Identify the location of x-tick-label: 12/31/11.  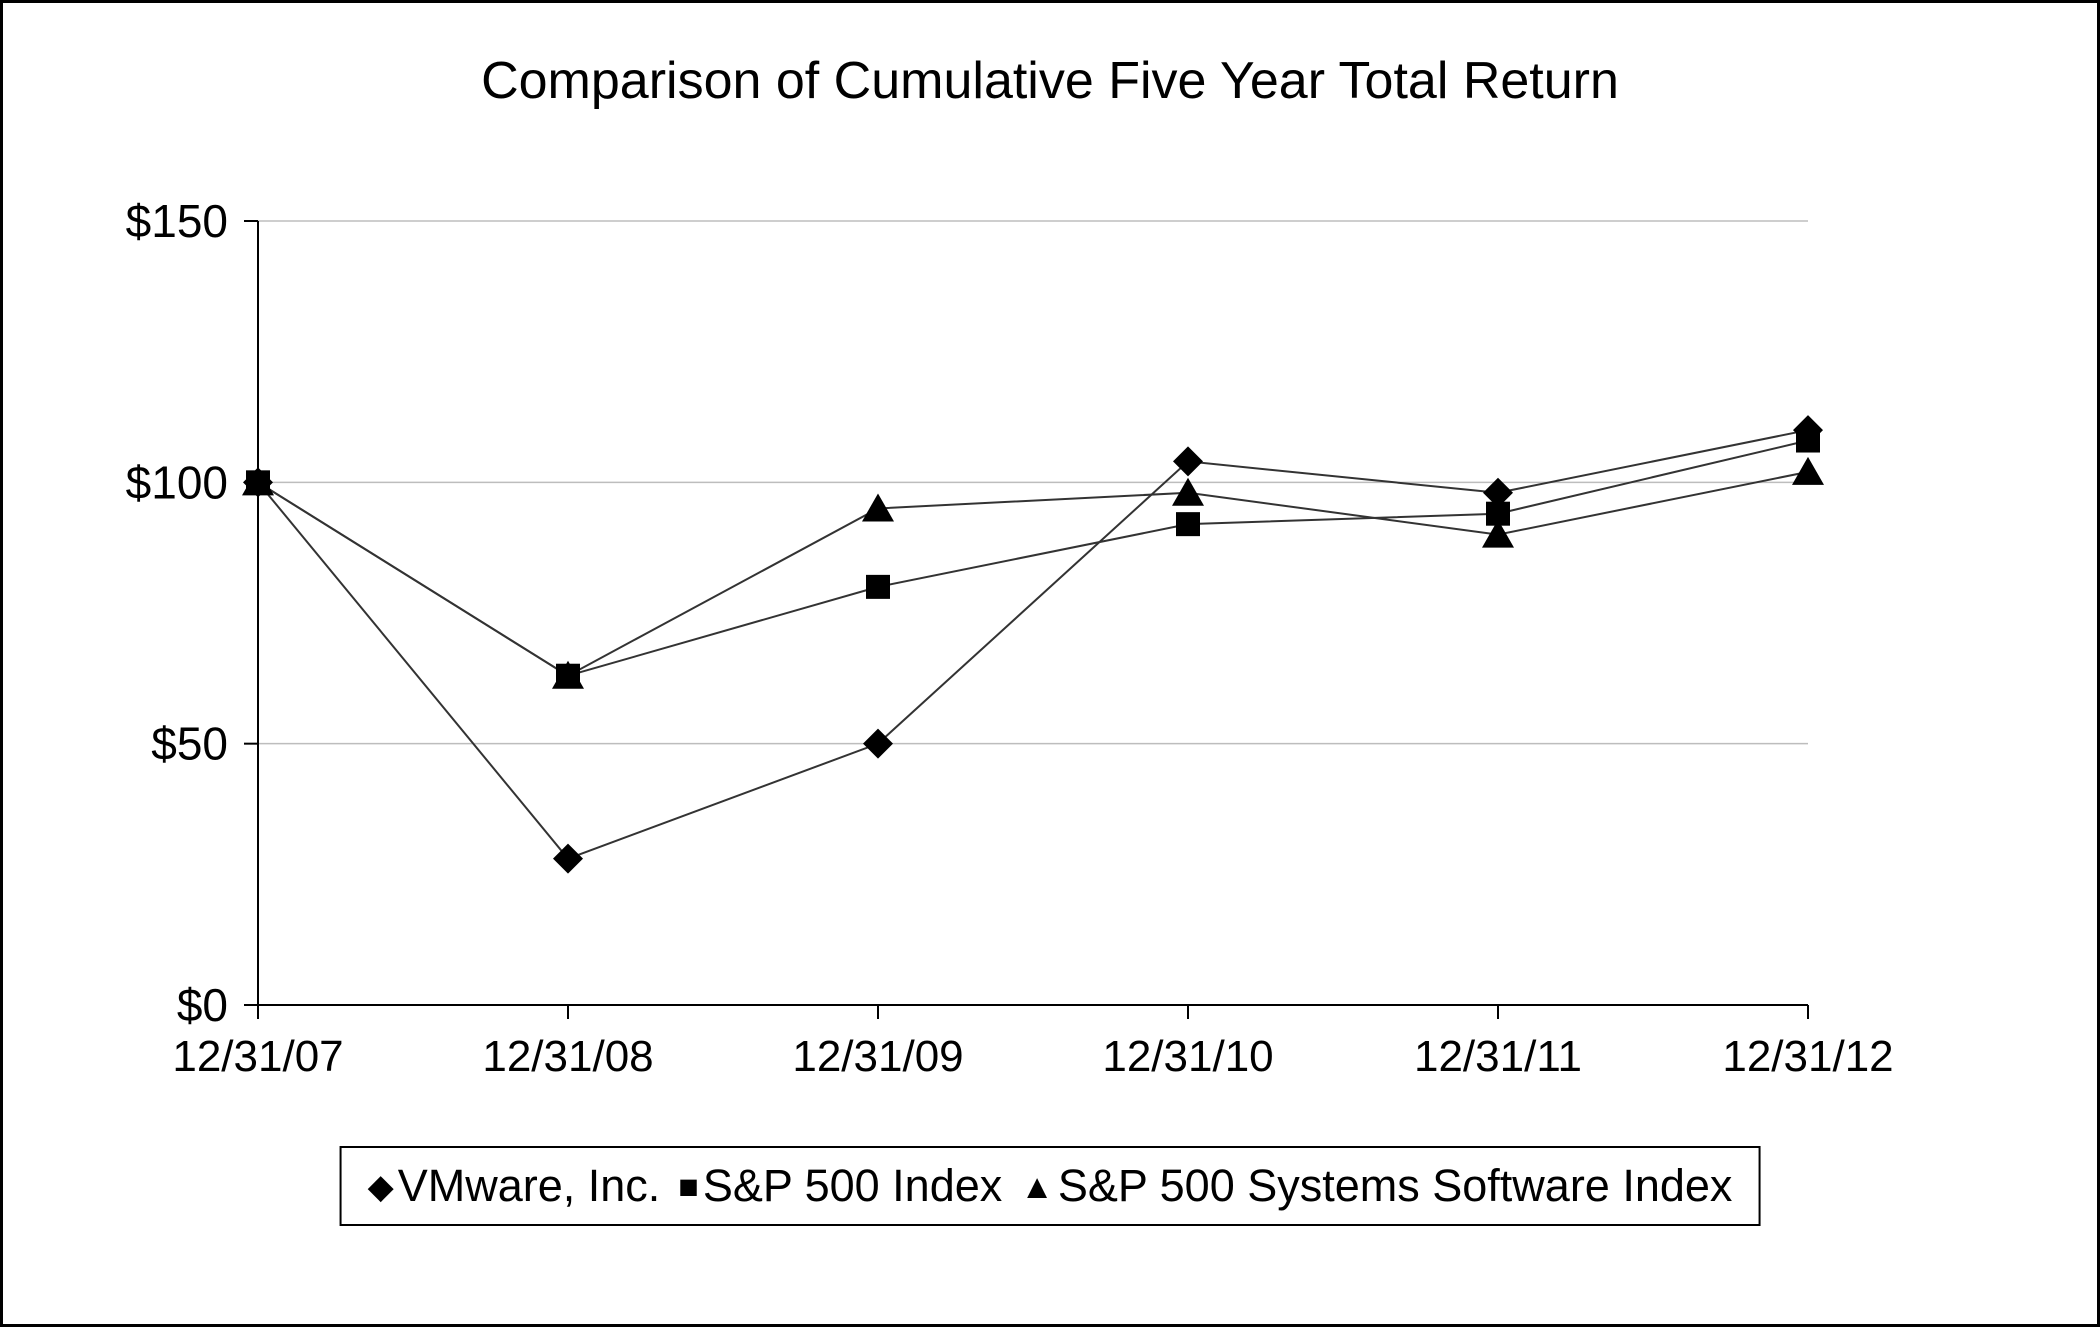
(1498, 1056).